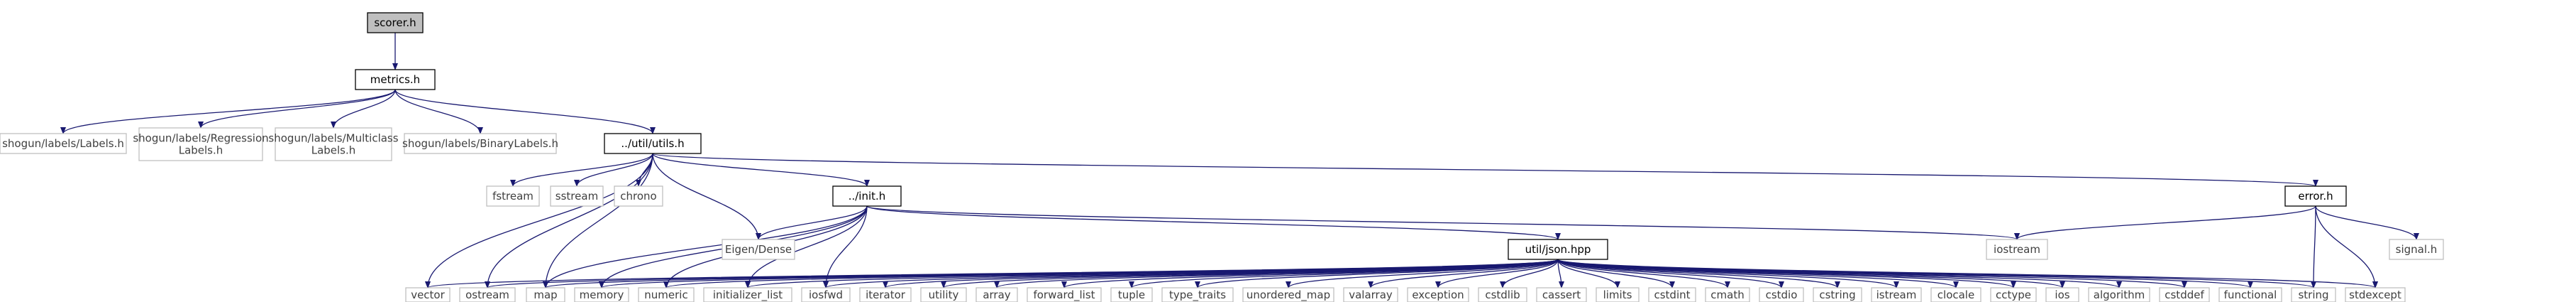  I want to click on node-label: numeric, so click(665, 294).